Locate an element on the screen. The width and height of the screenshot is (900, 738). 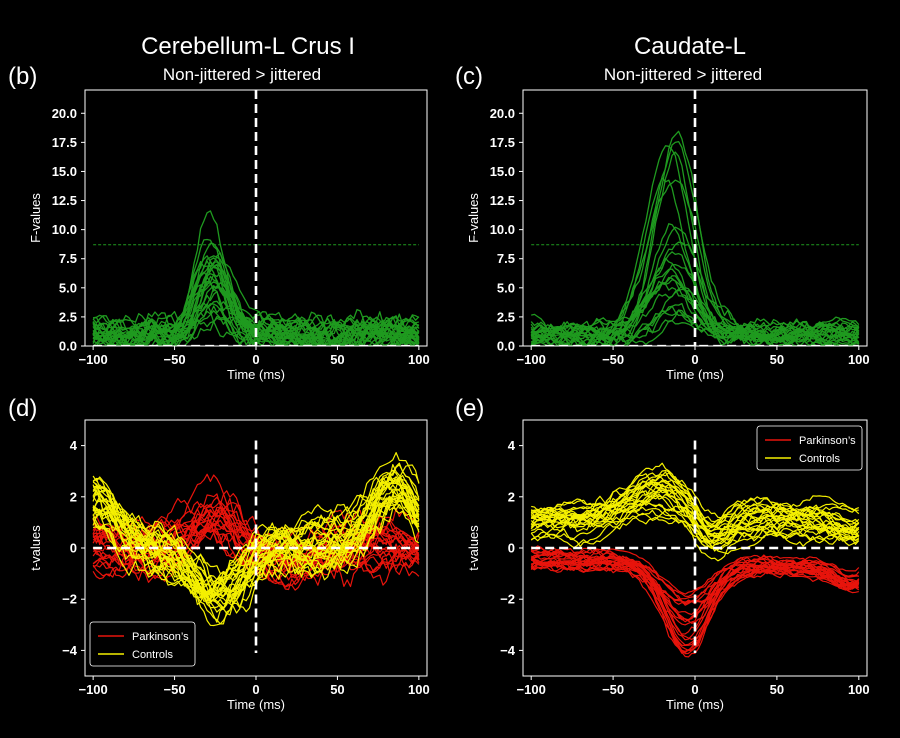
panel-label-d: (d) is located at coordinates (22, 408).